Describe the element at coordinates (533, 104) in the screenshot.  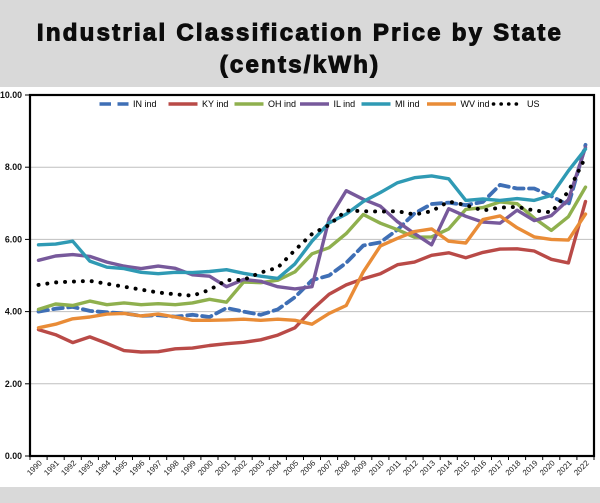
I see `svg-text: US` at that location.